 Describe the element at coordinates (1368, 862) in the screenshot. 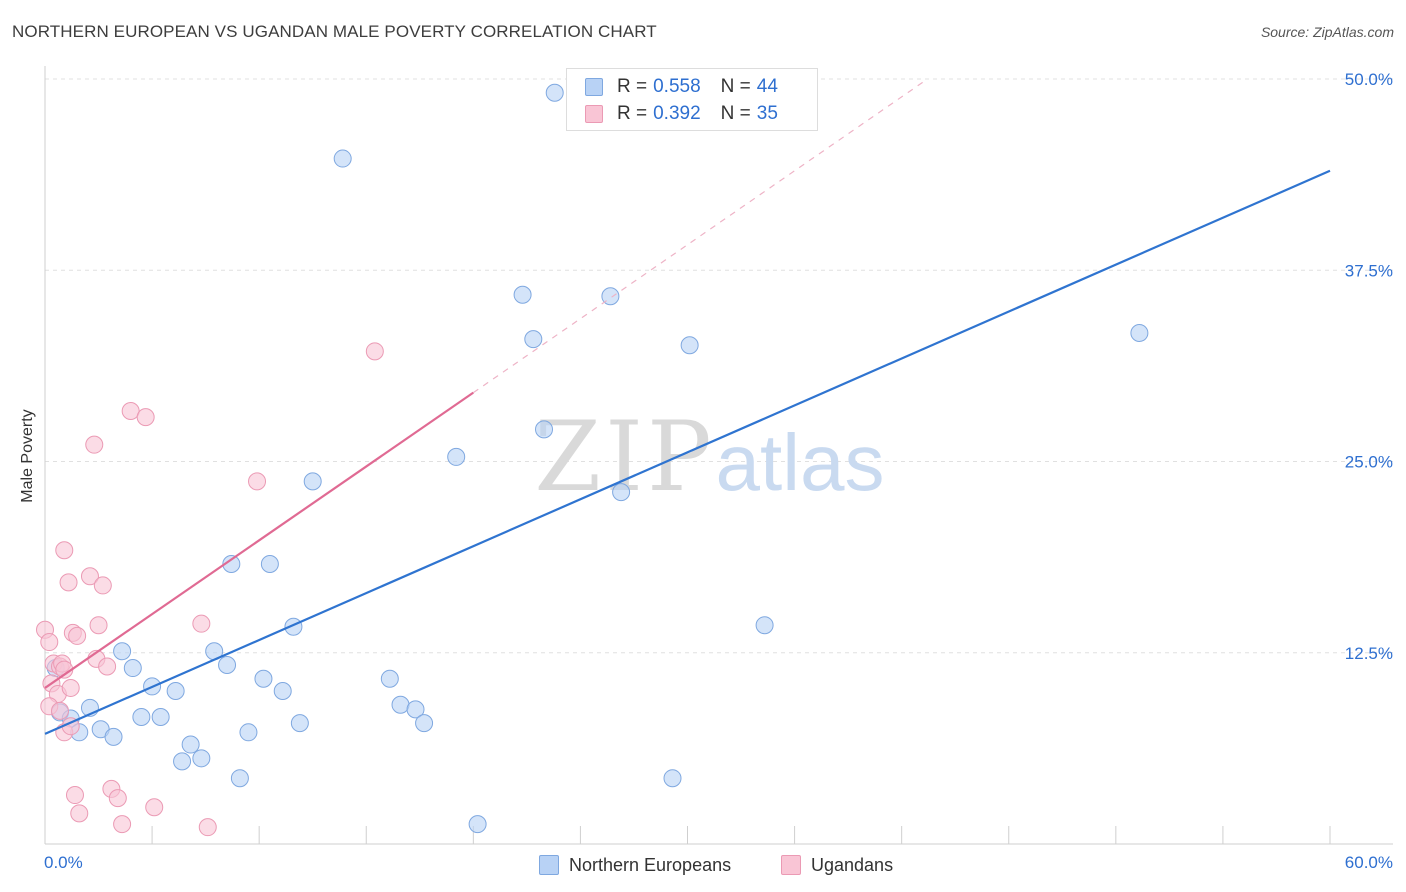

I see `x-tick-label-max: 60.0%` at that location.